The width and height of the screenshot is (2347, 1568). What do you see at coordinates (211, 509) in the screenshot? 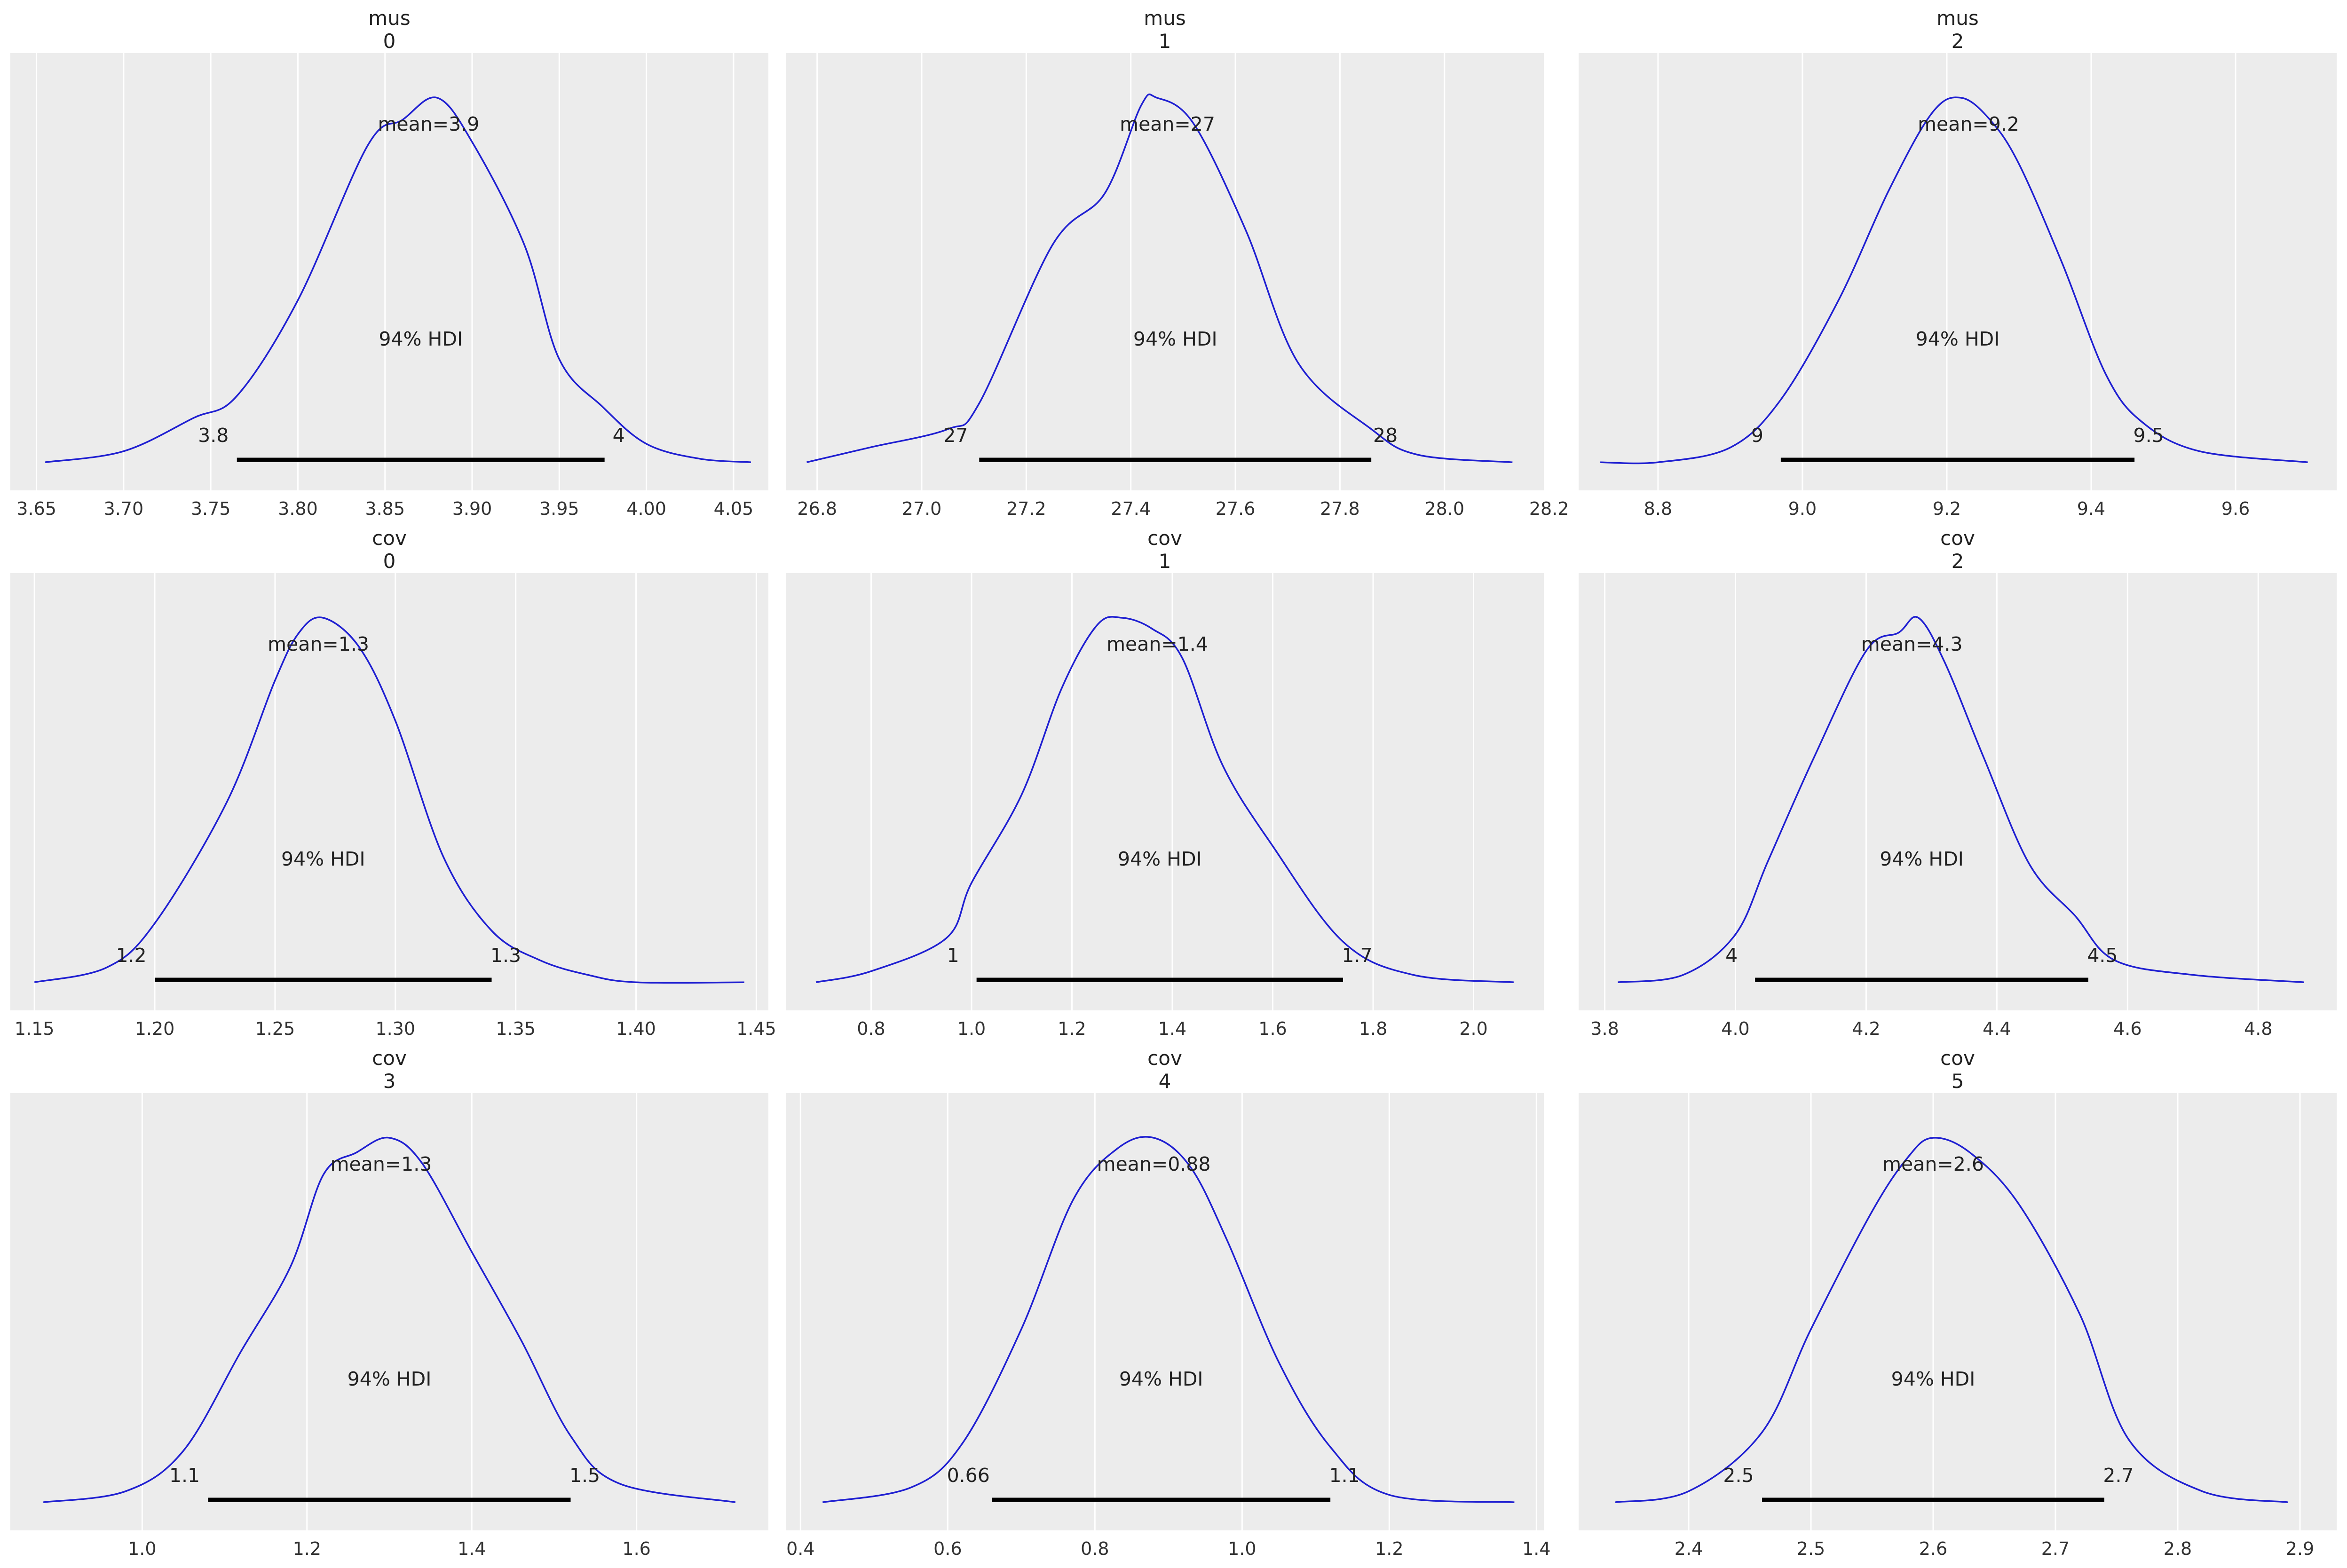
I see `x-tick-label: 3.75` at bounding box center [211, 509].